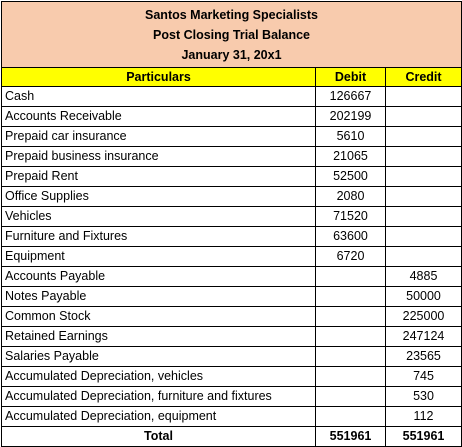  Describe the element at coordinates (350, 77) in the screenshot. I see `debit-header: Debit` at that location.